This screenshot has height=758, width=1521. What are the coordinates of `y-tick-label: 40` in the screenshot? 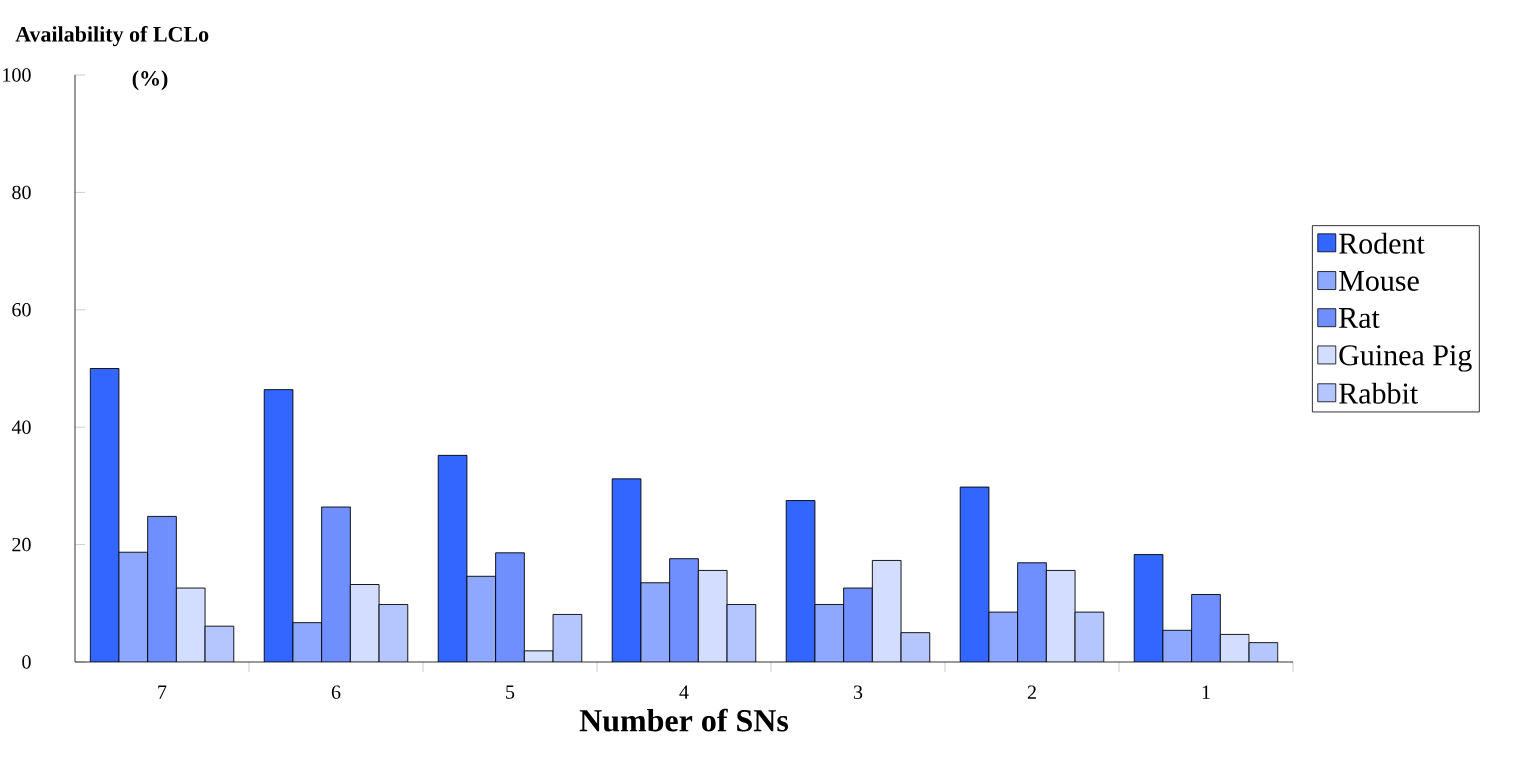 It's located at (21, 427).